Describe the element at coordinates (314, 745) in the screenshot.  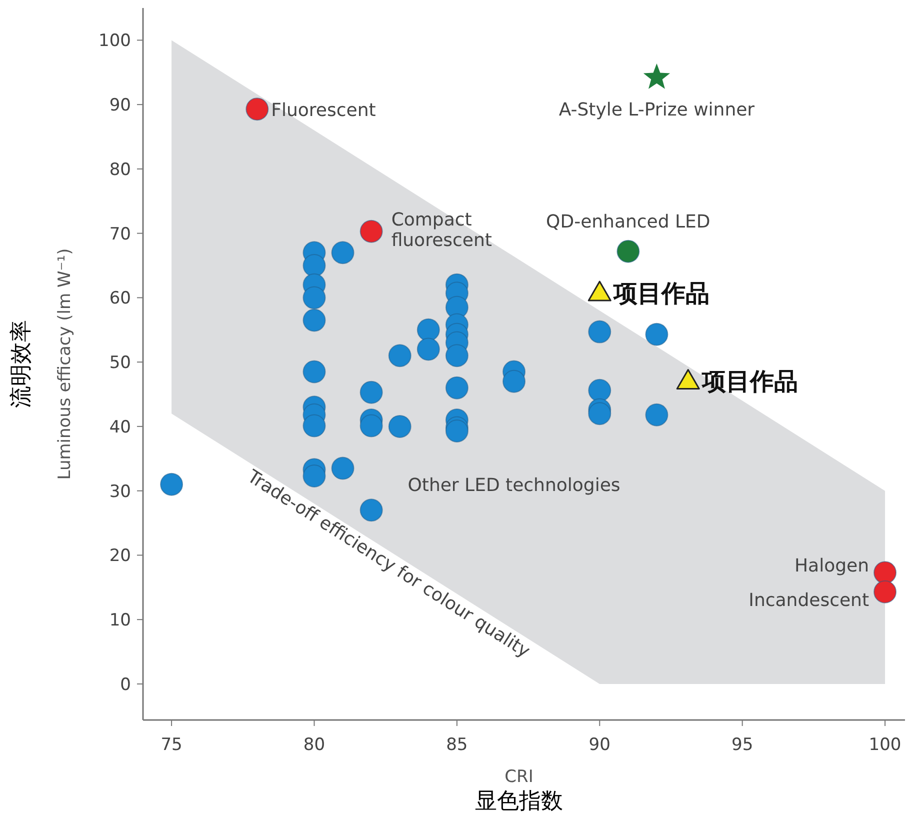
I see `x-tick-label: 80` at that location.